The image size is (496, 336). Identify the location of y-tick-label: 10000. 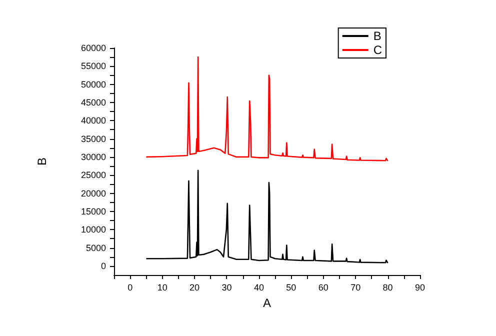
(93, 229).